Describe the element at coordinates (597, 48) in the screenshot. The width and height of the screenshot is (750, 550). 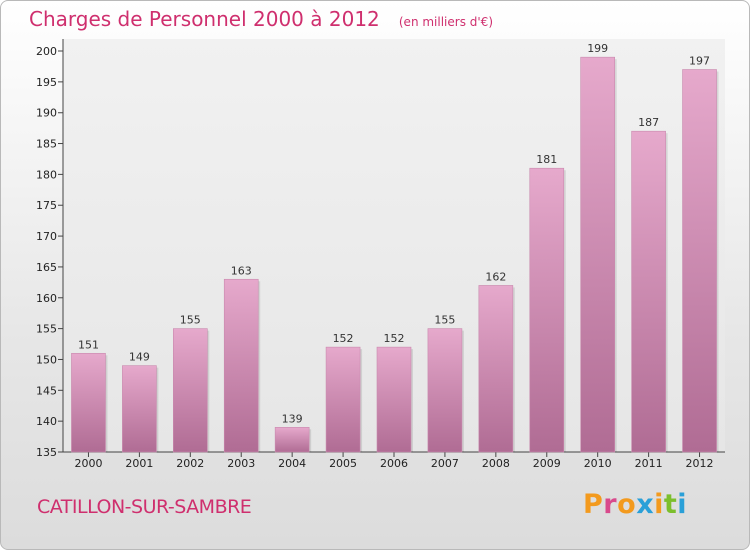
I see `data-label-2010: 199` at that location.